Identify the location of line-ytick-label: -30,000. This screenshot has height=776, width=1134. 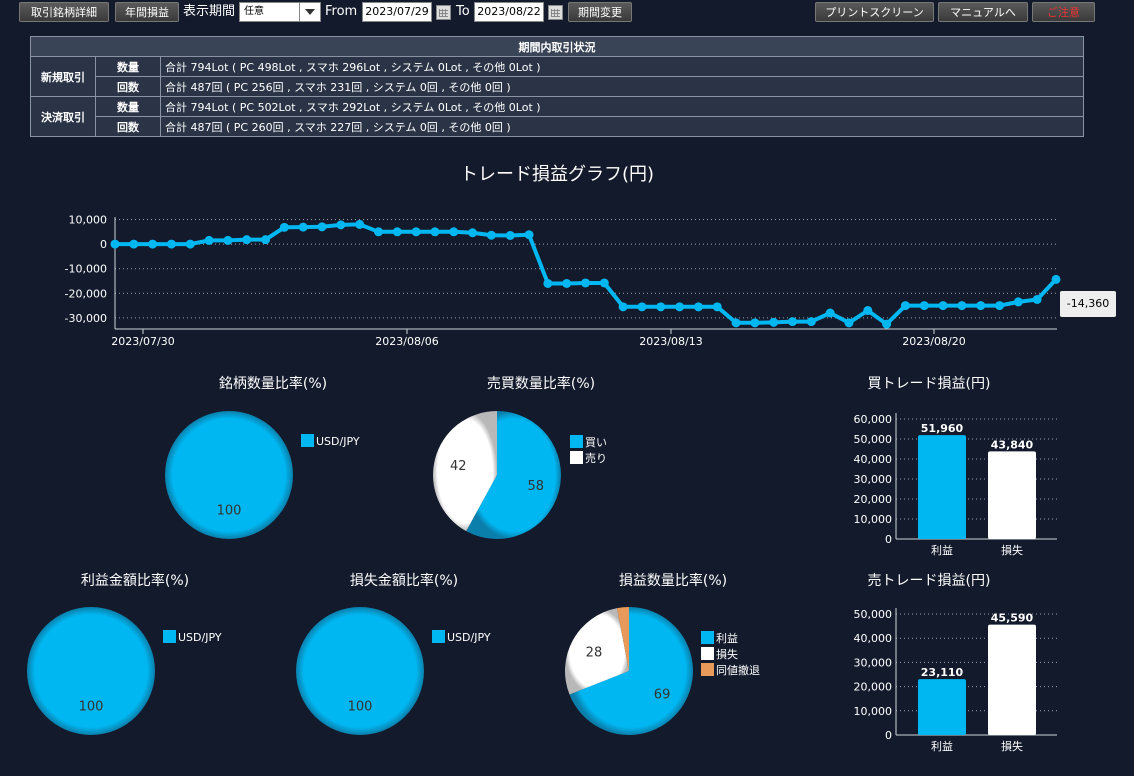
(86, 318).